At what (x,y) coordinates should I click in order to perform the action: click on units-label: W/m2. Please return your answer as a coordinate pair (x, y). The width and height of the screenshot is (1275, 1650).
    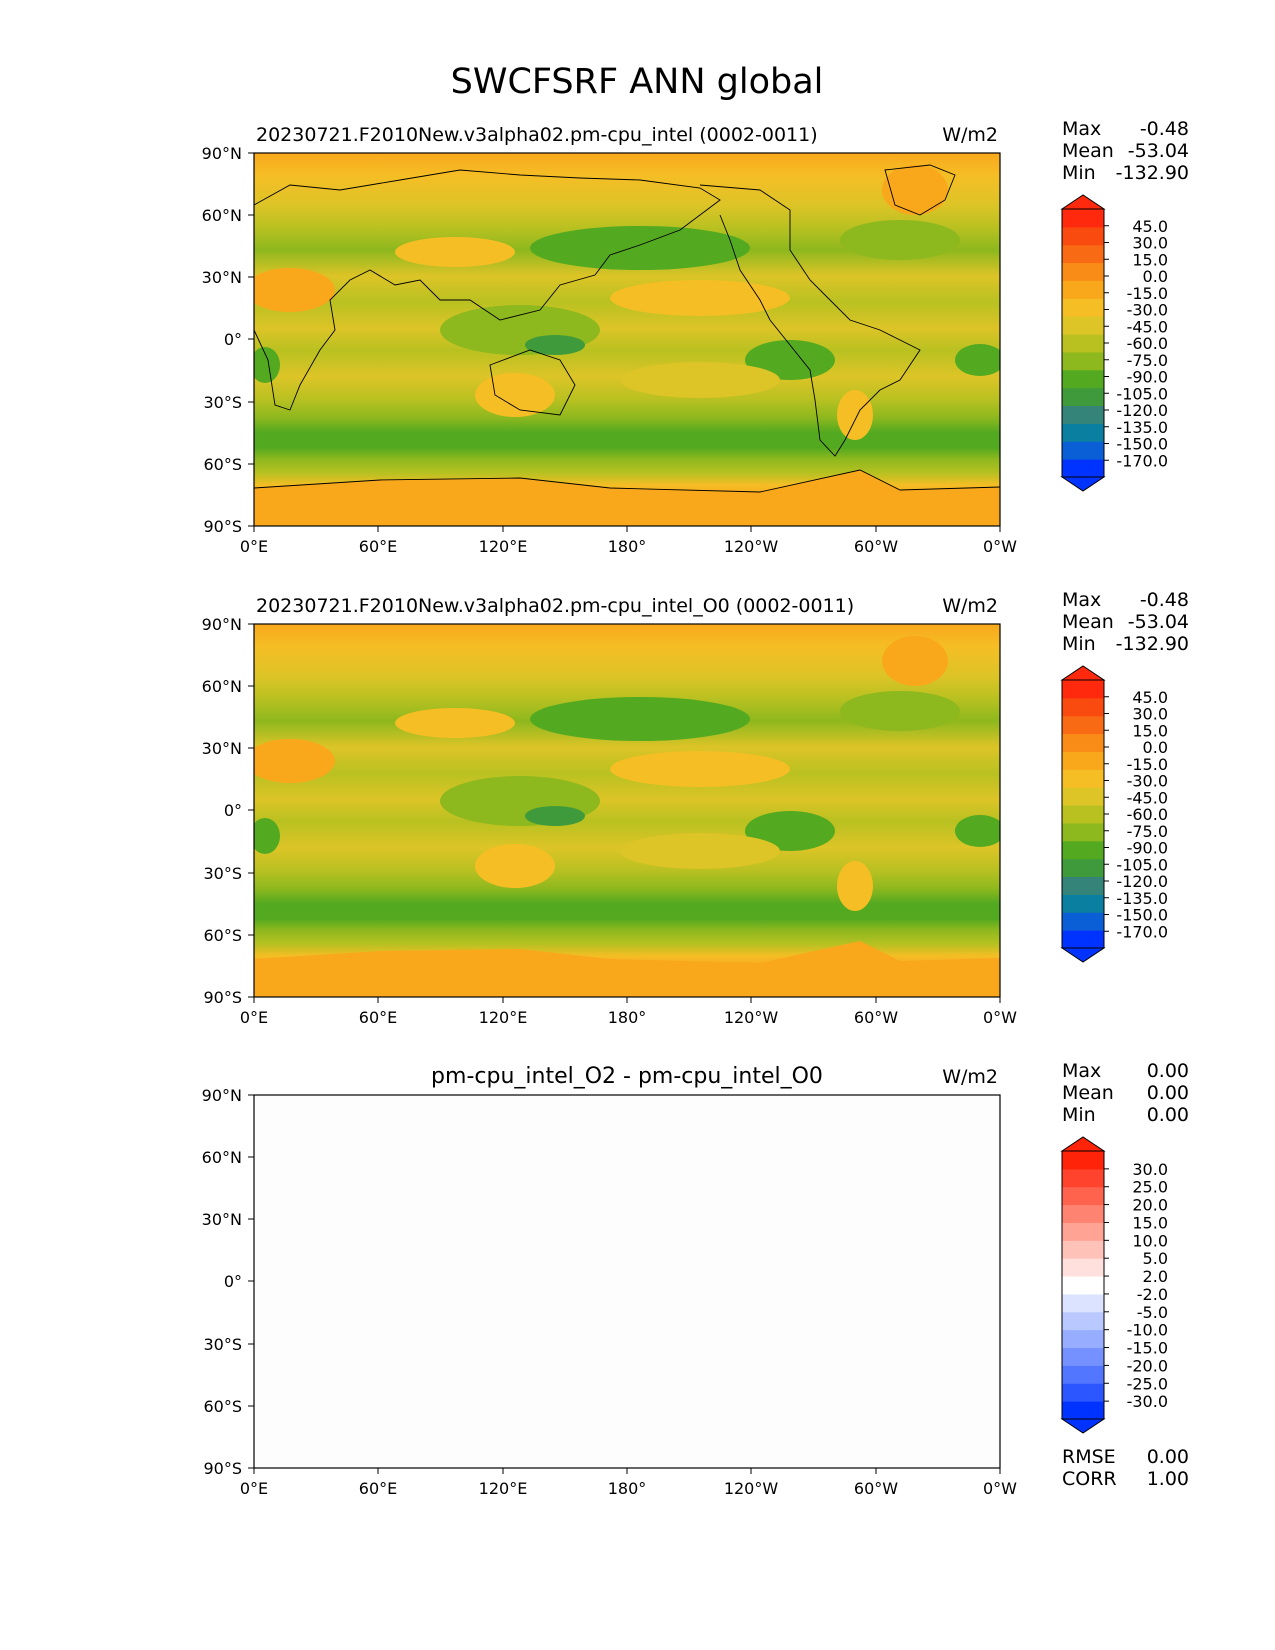
    Looking at the image, I should click on (970, 1077).